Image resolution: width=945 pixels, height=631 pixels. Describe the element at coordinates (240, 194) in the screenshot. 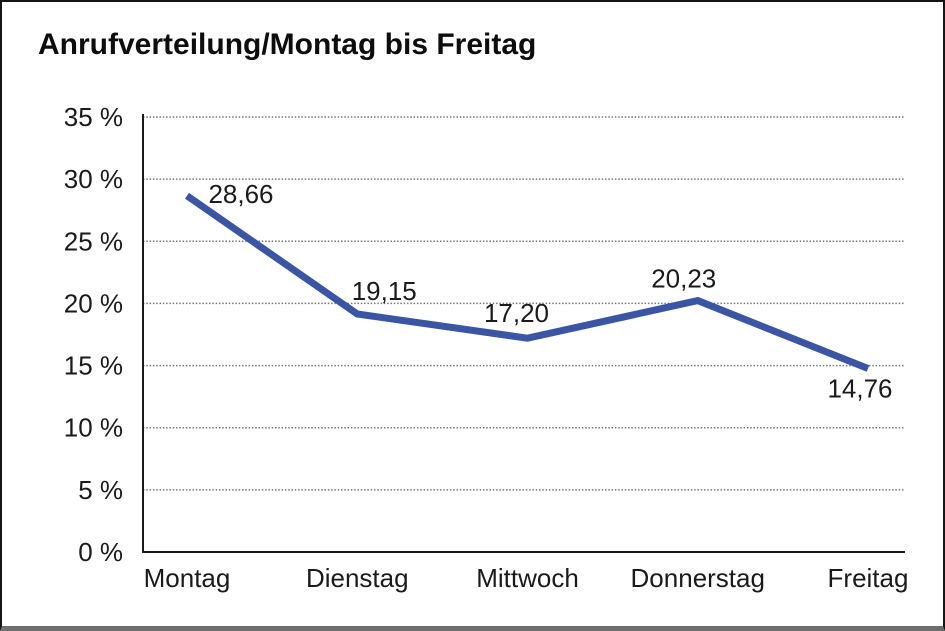

I see `data-label: 28,66` at that location.